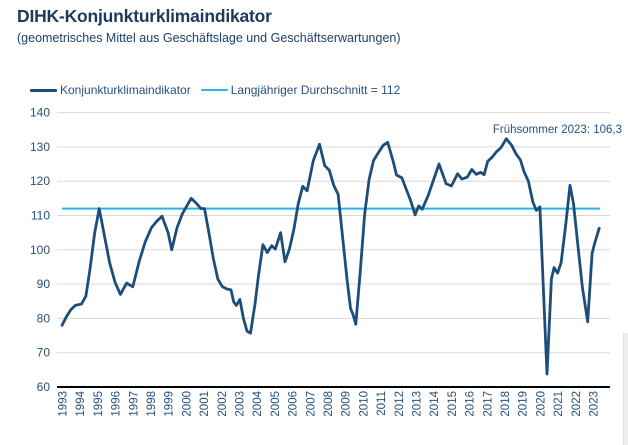 Image resolution: width=628 pixels, height=445 pixels. I want to click on x-tick-label: 2015, so click(453, 404).